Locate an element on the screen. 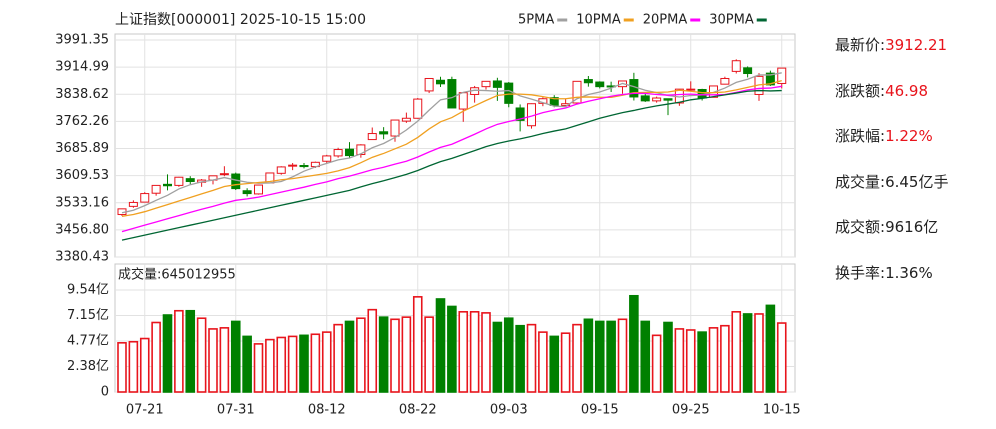 This screenshot has height=429, width=996. y-tick-label: 3991.35 is located at coordinates (82, 40).